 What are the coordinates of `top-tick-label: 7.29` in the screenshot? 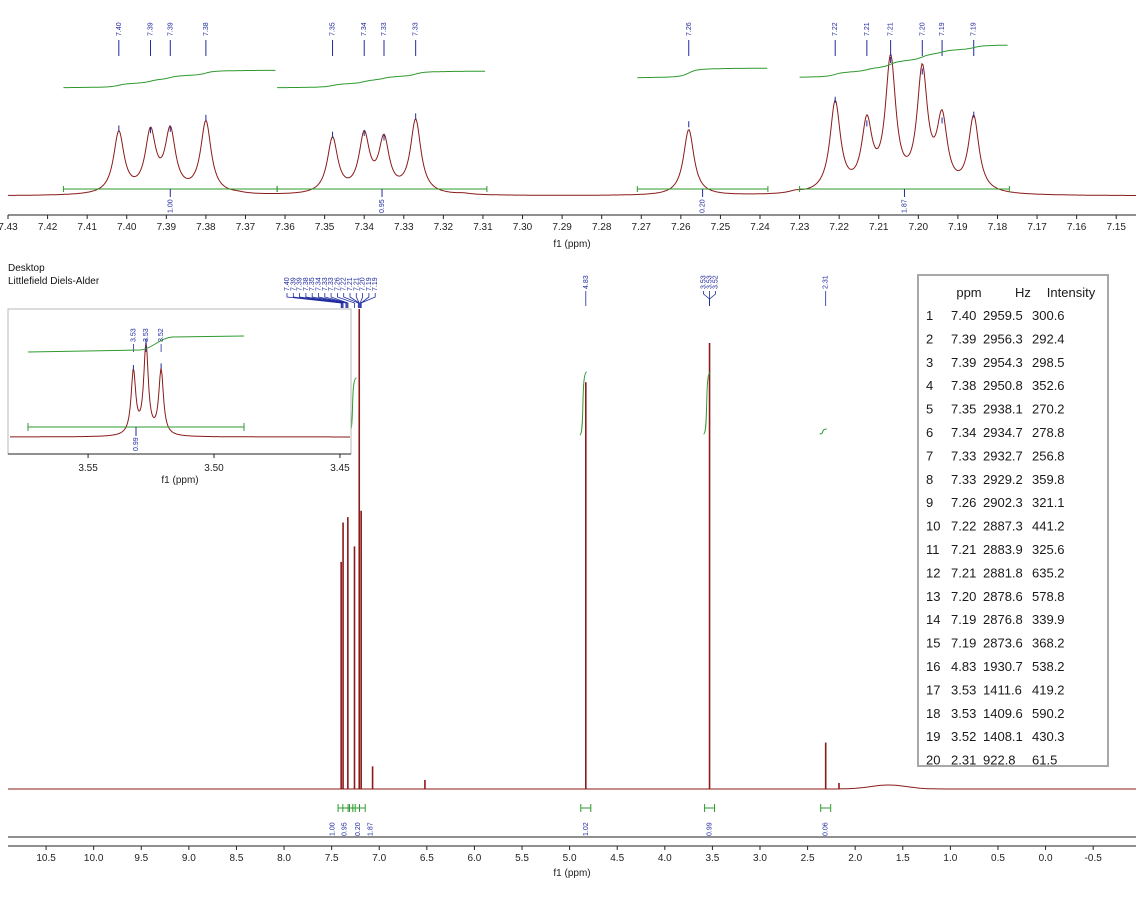 It's located at (562, 227).